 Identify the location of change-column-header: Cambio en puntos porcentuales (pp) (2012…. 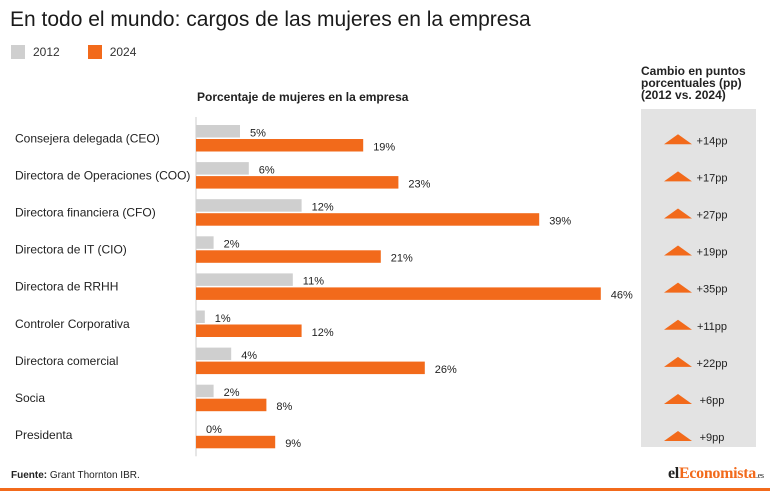
(693, 83).